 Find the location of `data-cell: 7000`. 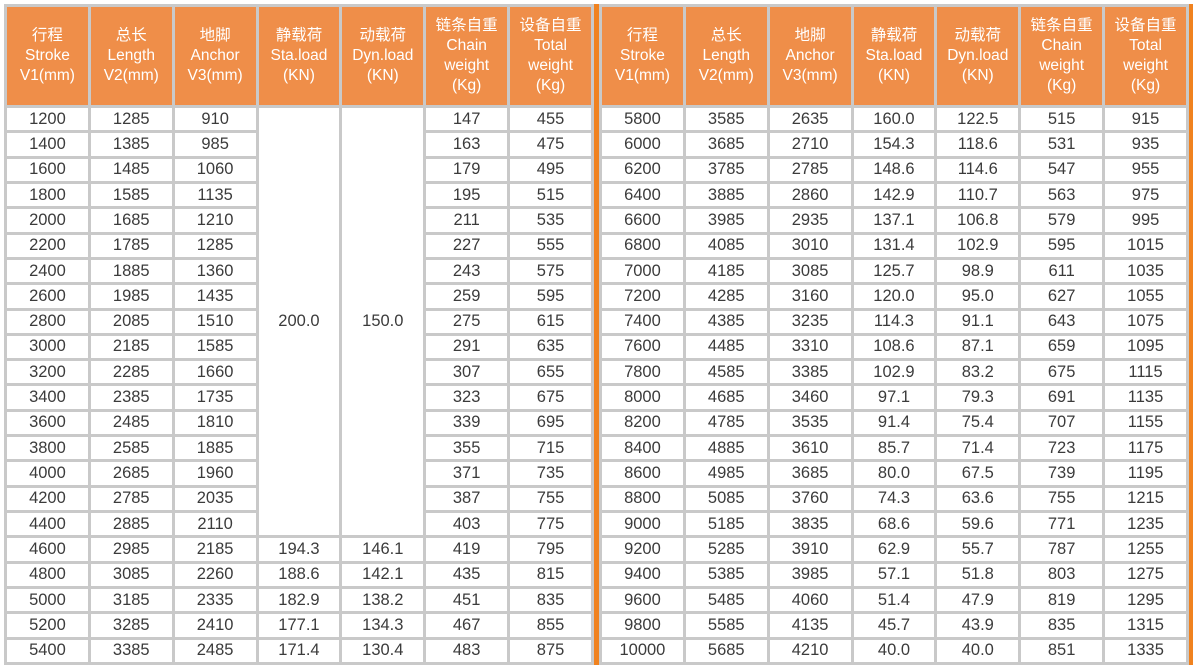

data-cell: 7000 is located at coordinates (642, 271).